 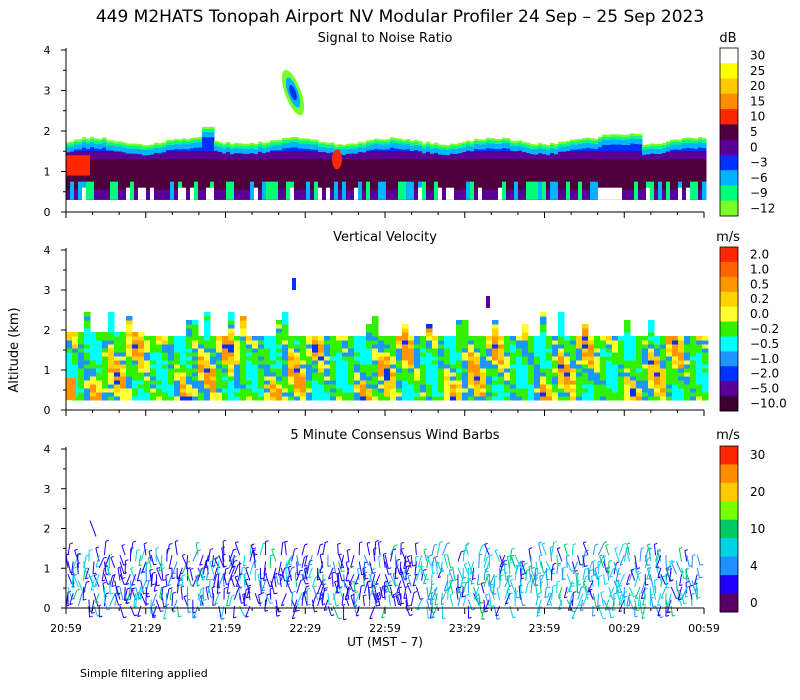 What do you see at coordinates (729, 404) in the screenshot?
I see `colorbar-swatch` at bounding box center [729, 404].